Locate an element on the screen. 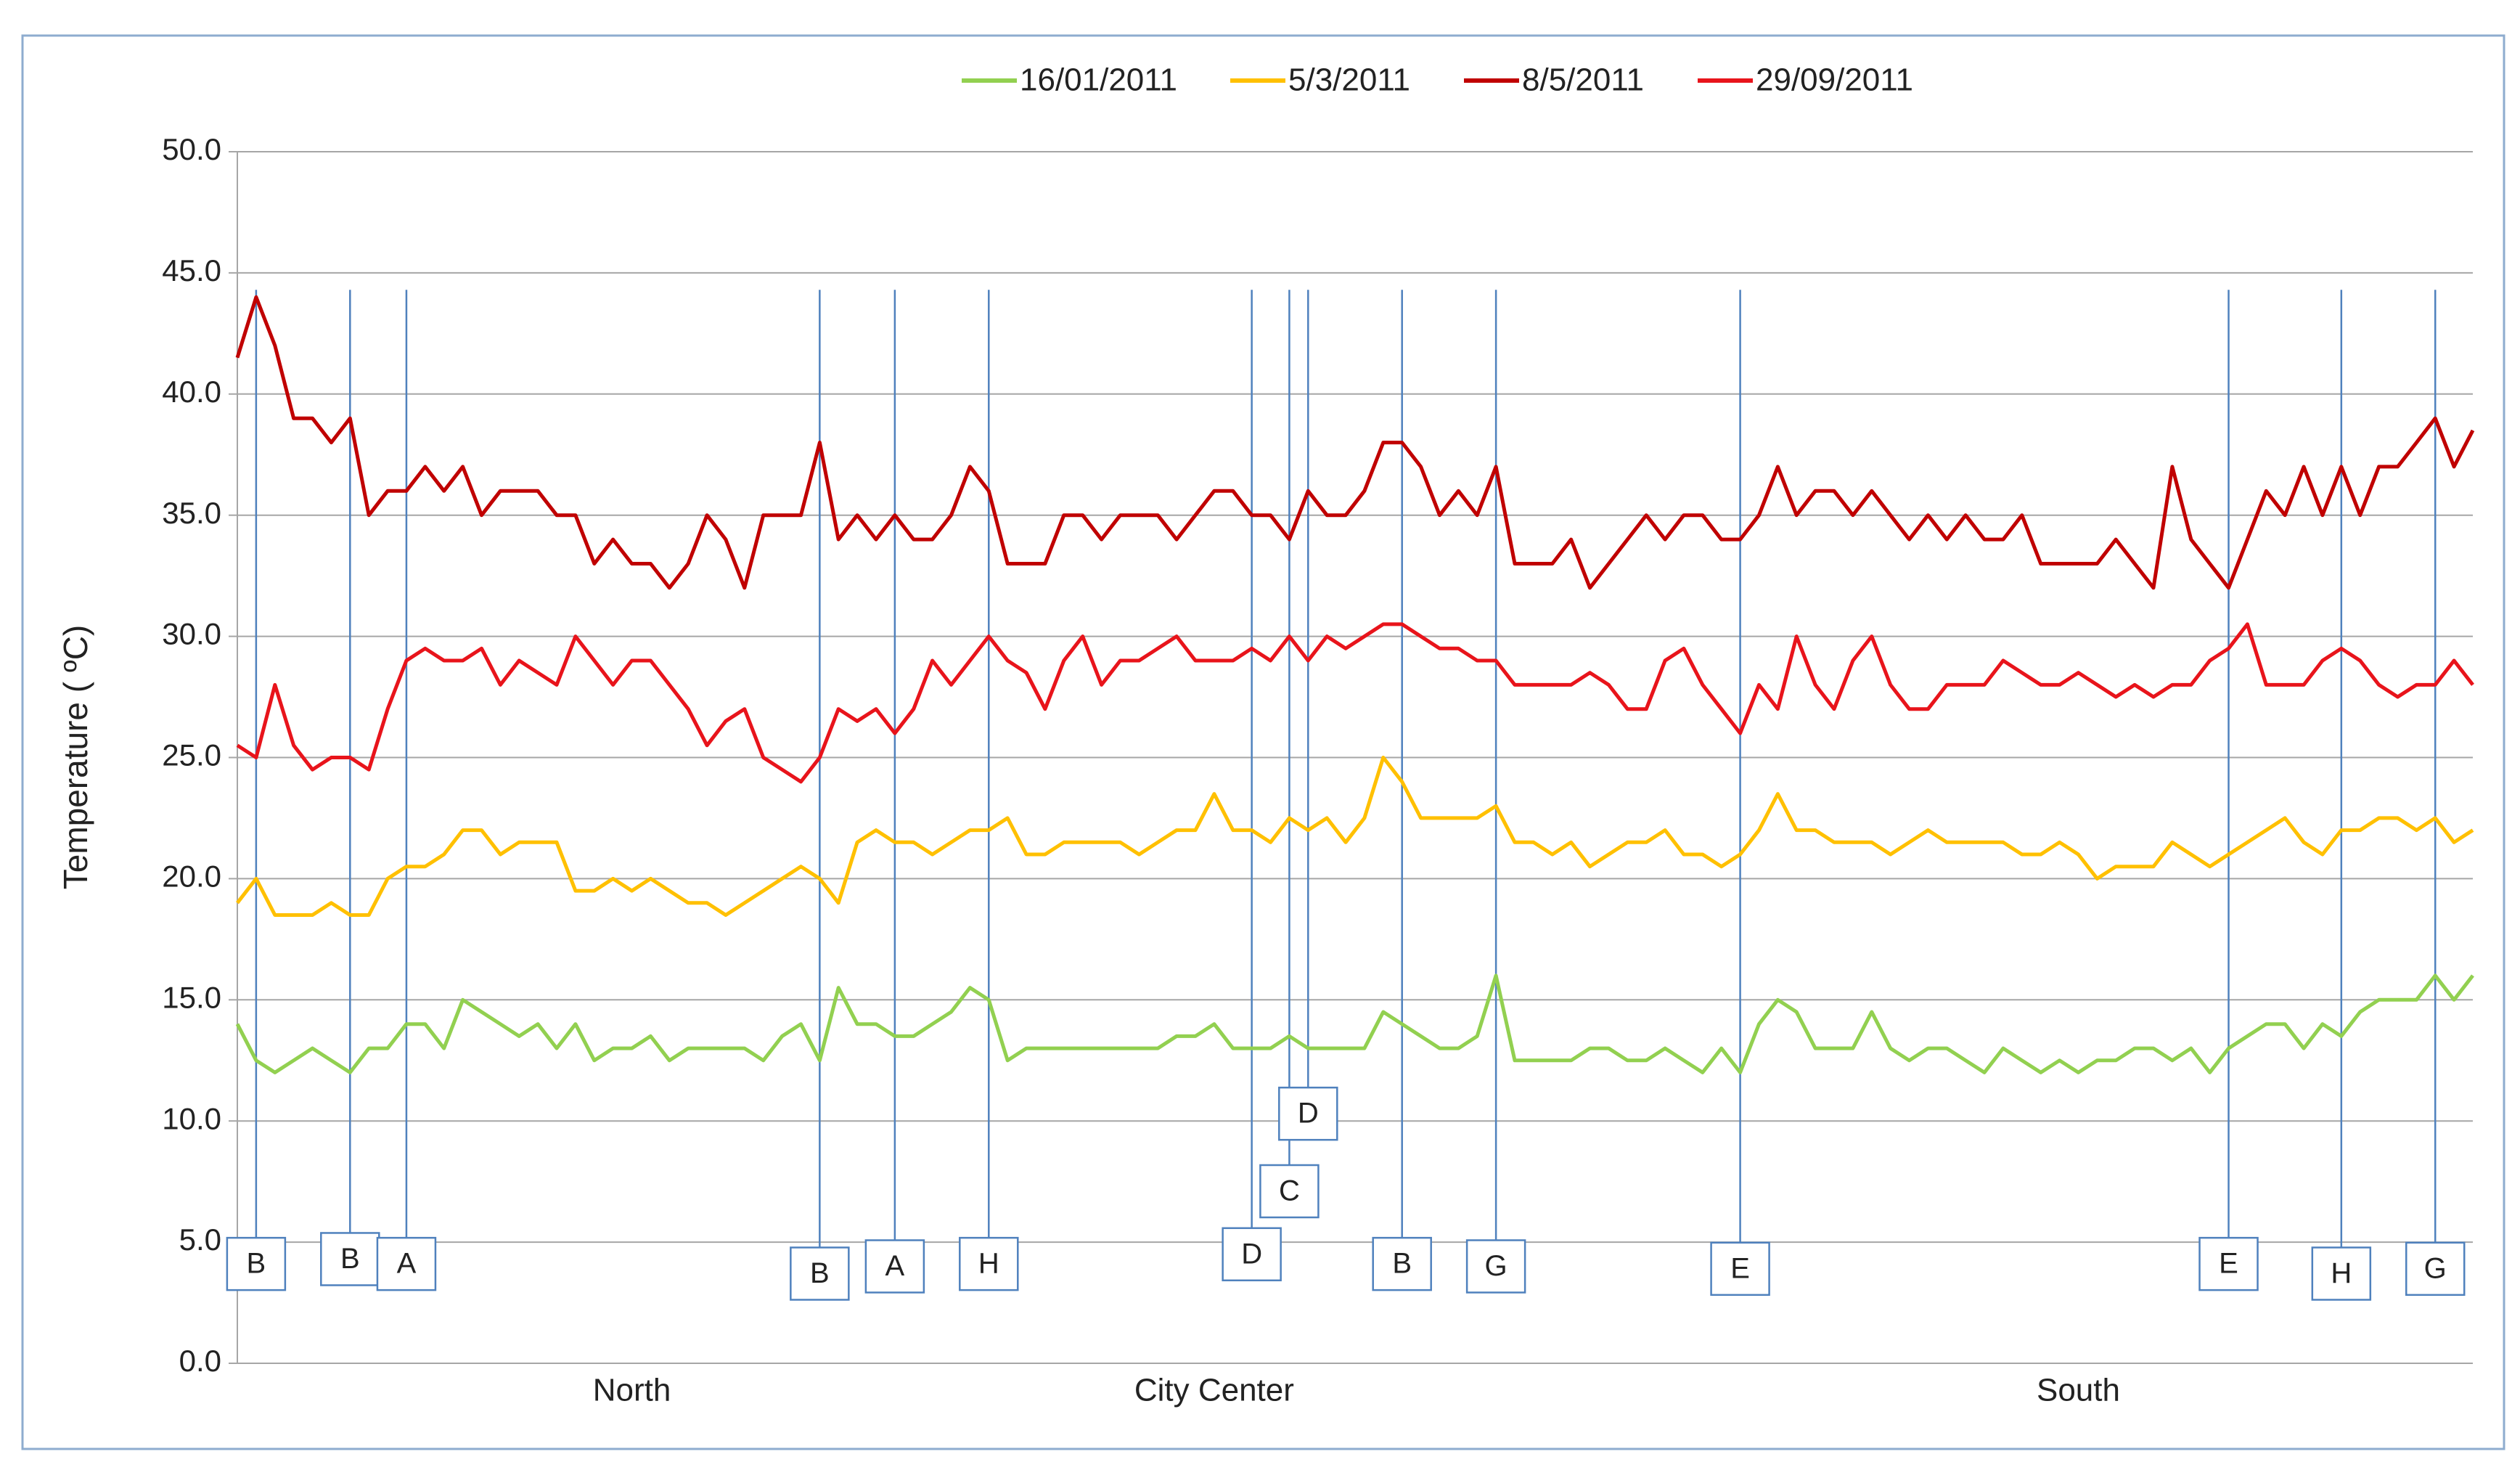 Image resolution: width=2520 pixels, height=1470 pixels. annotation-text: C is located at coordinates (1289, 1191).